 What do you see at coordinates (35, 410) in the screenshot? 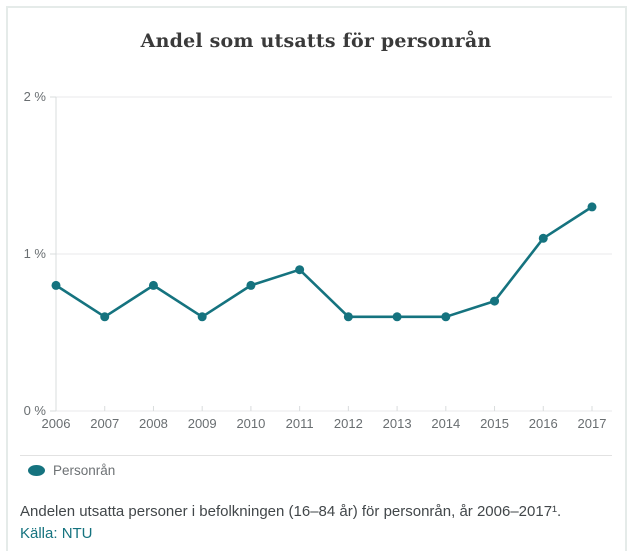
I see `svg-text: 0 %` at bounding box center [35, 410].